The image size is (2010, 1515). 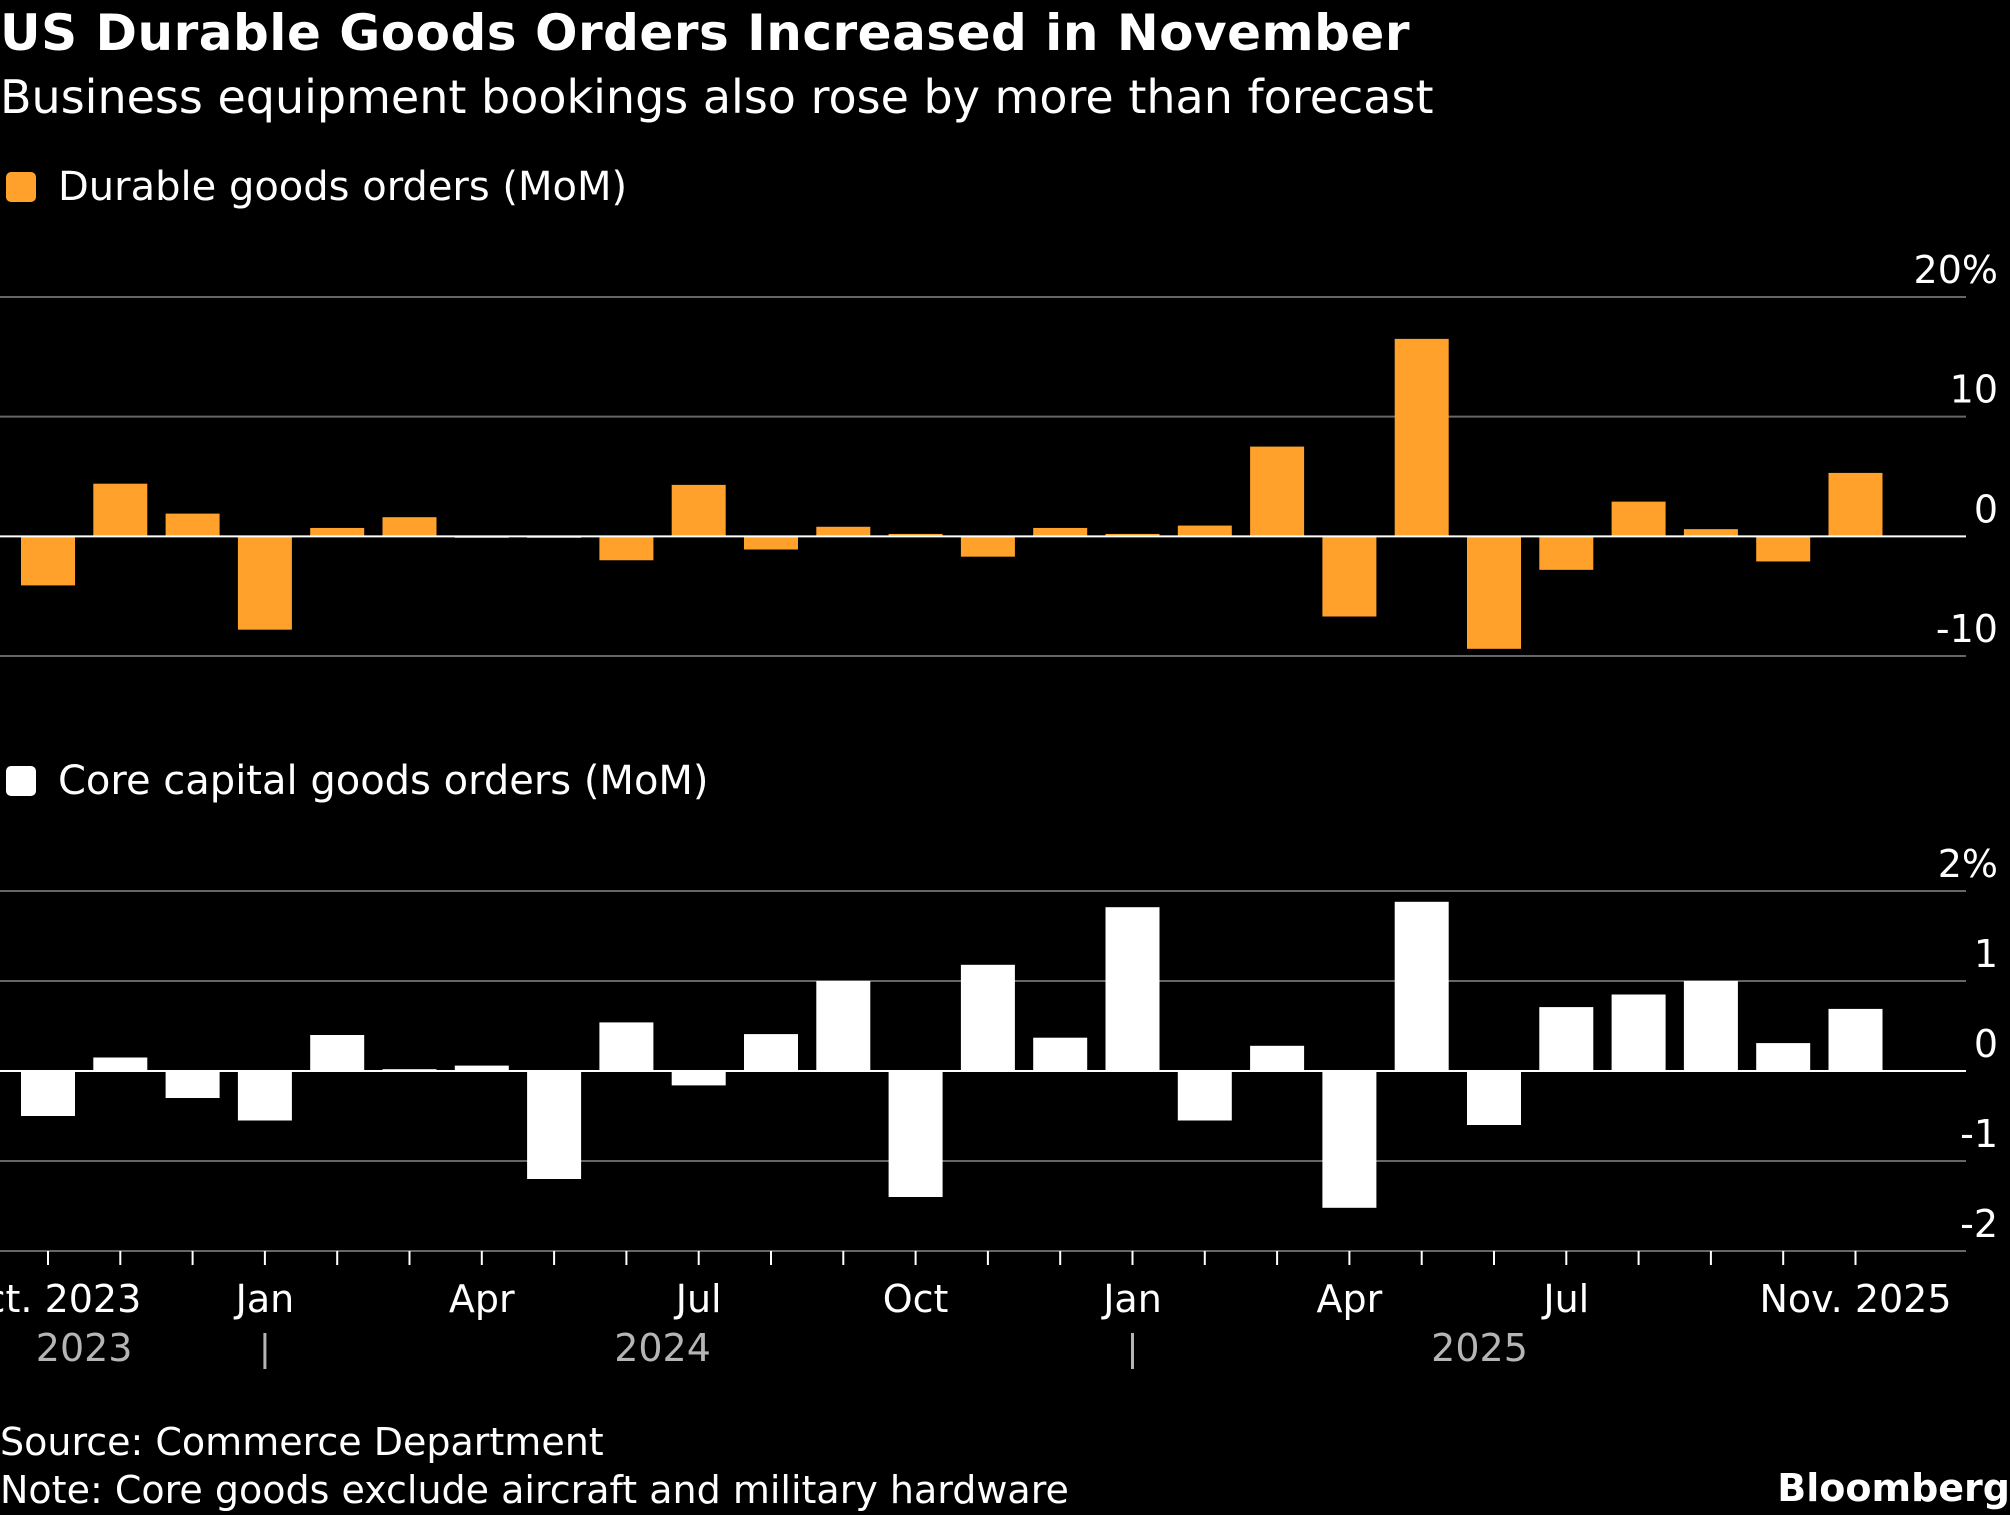 What do you see at coordinates (1967, 629) in the screenshot?
I see `durable-ytick-label: -10` at bounding box center [1967, 629].